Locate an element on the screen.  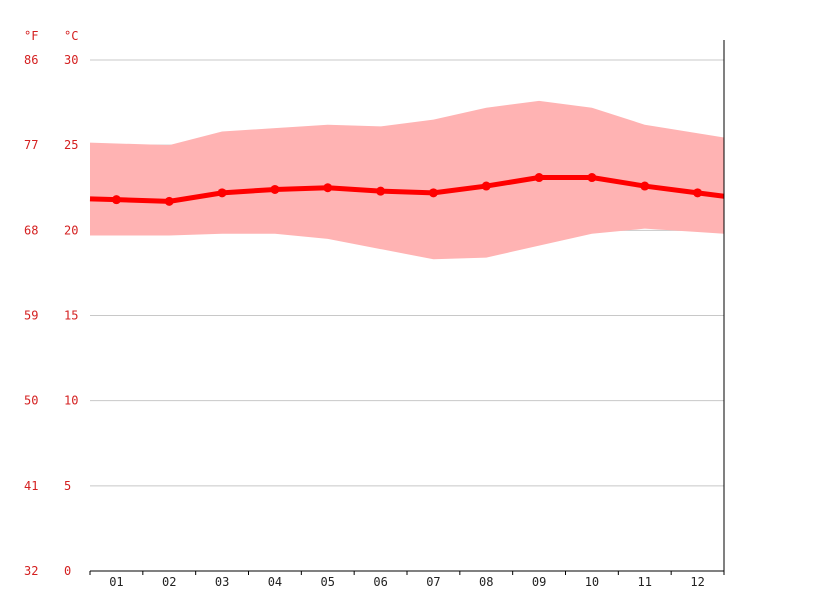
mean-temperature-line is located at coordinates (407, 189).